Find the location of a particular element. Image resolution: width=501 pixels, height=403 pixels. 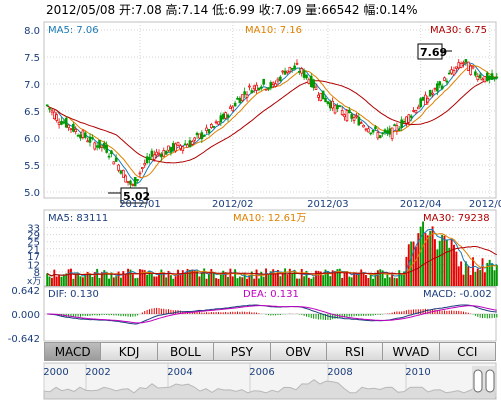

tab-boll: BOLL is located at coordinates (186, 351).